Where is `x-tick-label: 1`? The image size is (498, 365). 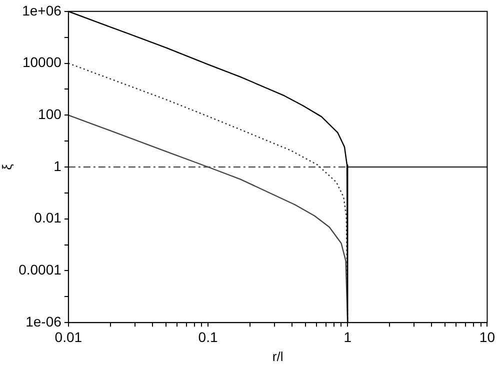
x-tick-label: 1 is located at coordinates (348, 336).